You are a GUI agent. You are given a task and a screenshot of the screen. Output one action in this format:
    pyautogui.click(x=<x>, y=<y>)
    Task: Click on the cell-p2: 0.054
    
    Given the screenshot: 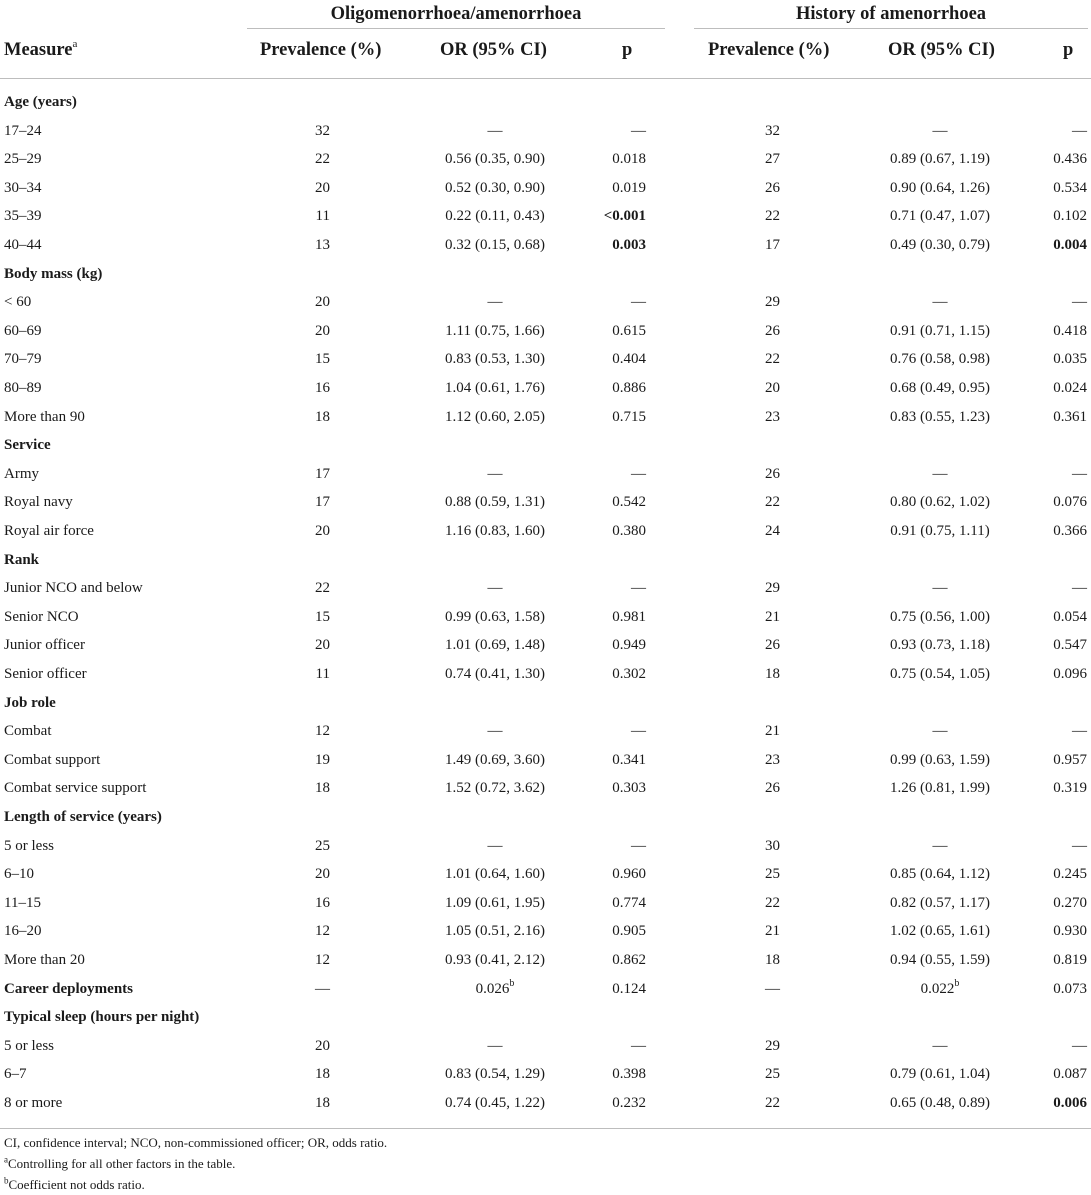 What is the action you would take?
    pyautogui.click(x=1053, y=617)
    